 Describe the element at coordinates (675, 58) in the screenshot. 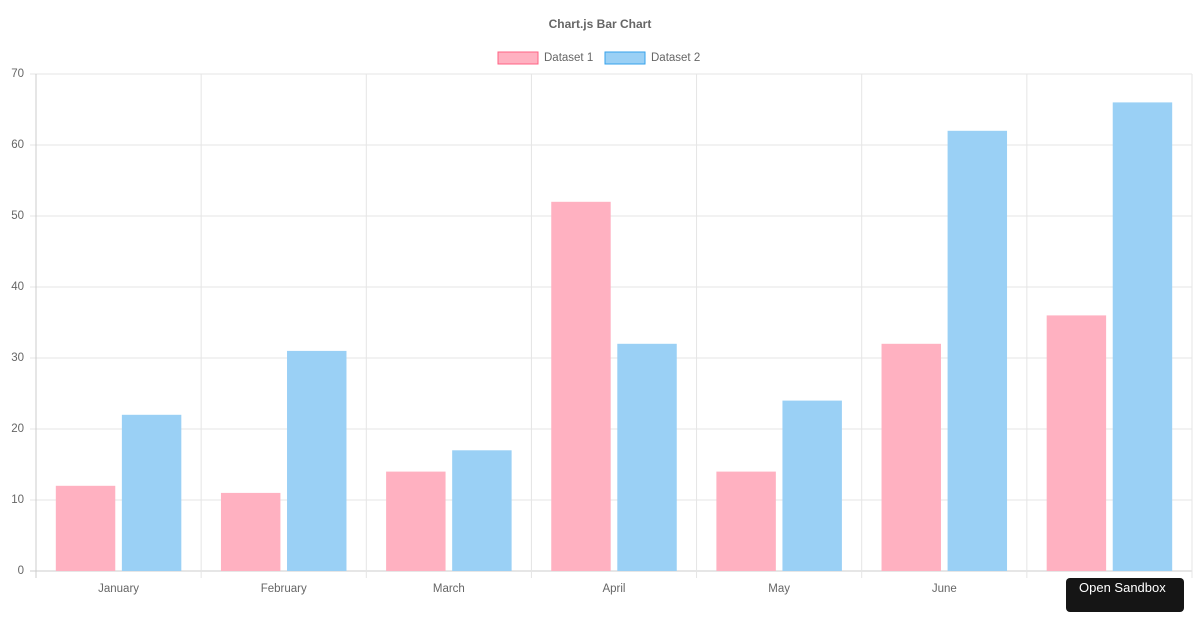

I see `legend-label: Dataset 2` at that location.